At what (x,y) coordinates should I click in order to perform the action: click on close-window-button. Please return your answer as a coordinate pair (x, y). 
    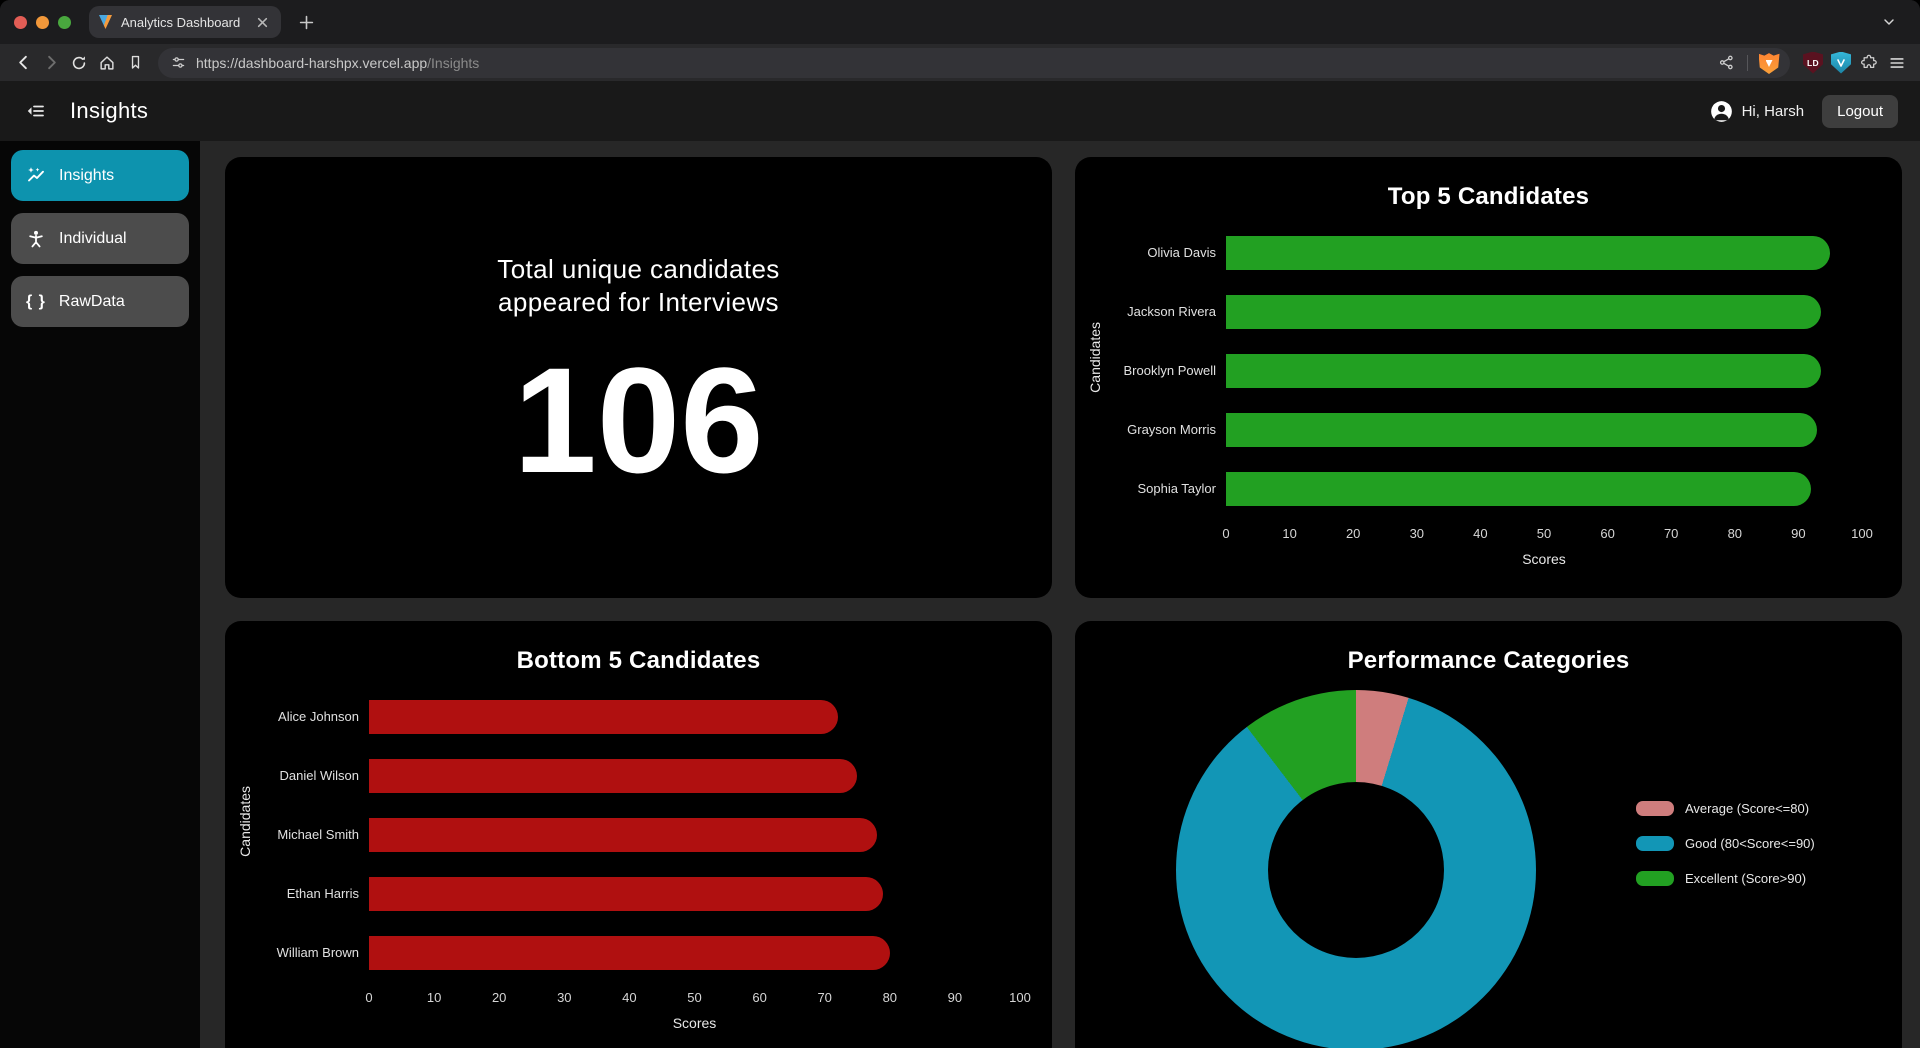
    Looking at the image, I should click on (20, 22).